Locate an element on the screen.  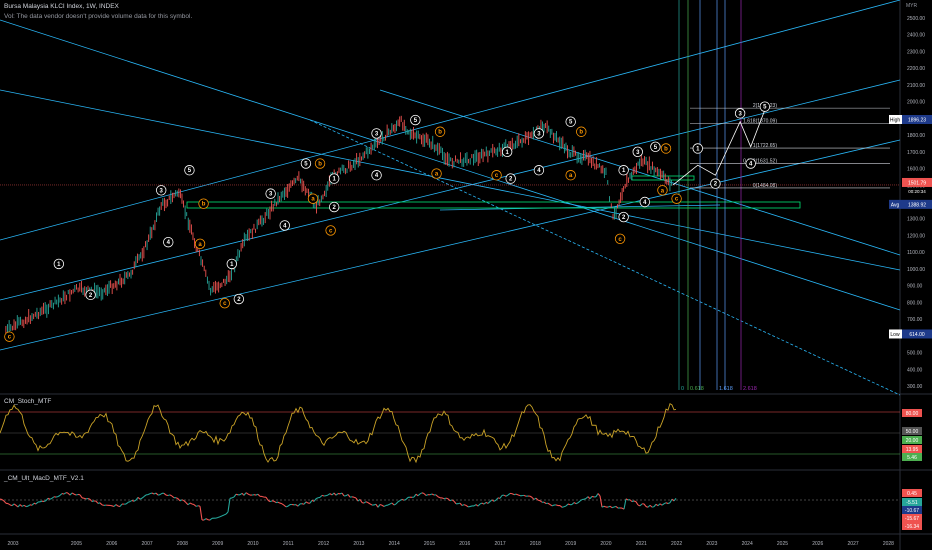
high-price-tag-bg is located at coordinates (917, 119).